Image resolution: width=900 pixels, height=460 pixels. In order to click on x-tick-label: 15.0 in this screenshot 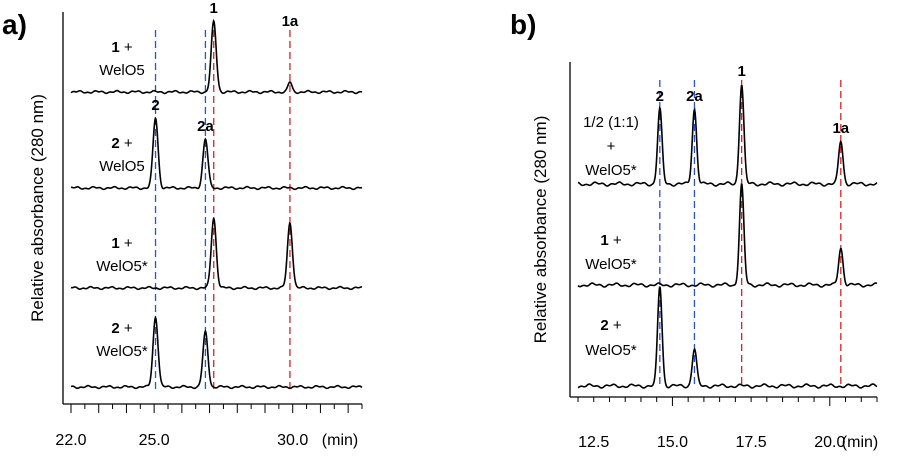, I will do `click(672, 442)`.